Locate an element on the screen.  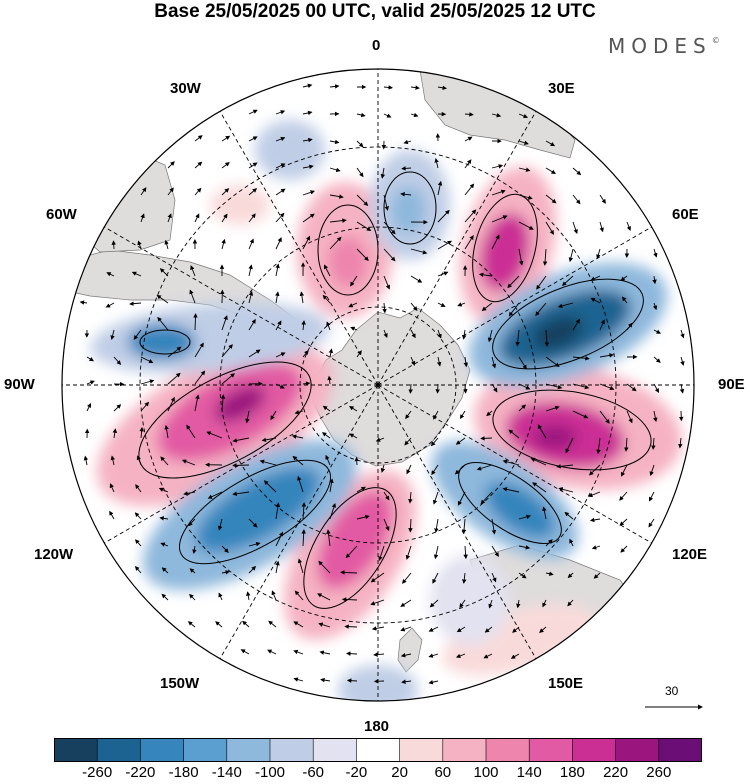
lon-label-90w: 90W is located at coordinates (19, 384).